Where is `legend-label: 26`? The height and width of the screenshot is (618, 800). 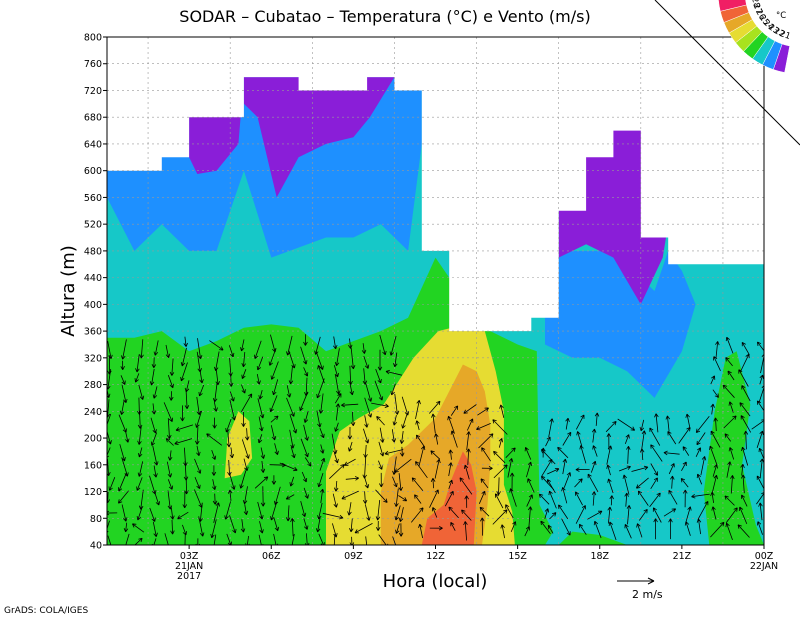 legend-label: 26 is located at coordinates (760, 15).